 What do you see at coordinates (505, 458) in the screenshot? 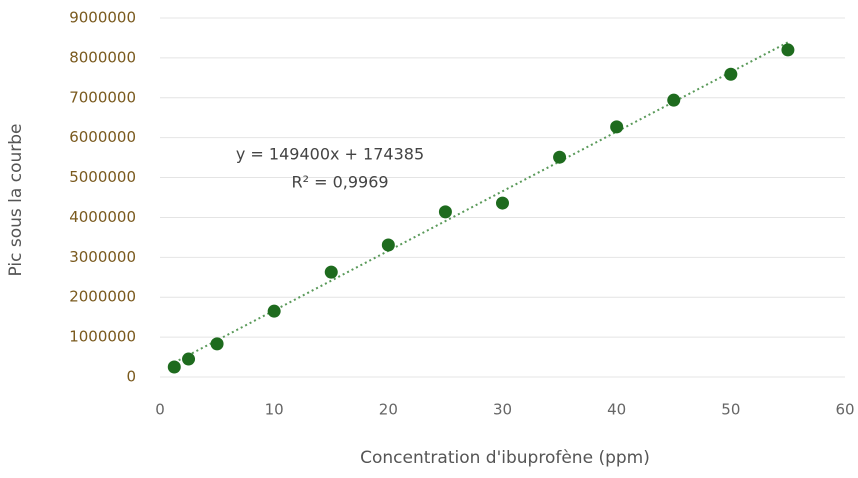
I see `x-axis-title: Concentration d'ibuprofène (ppm)` at bounding box center [505, 458].